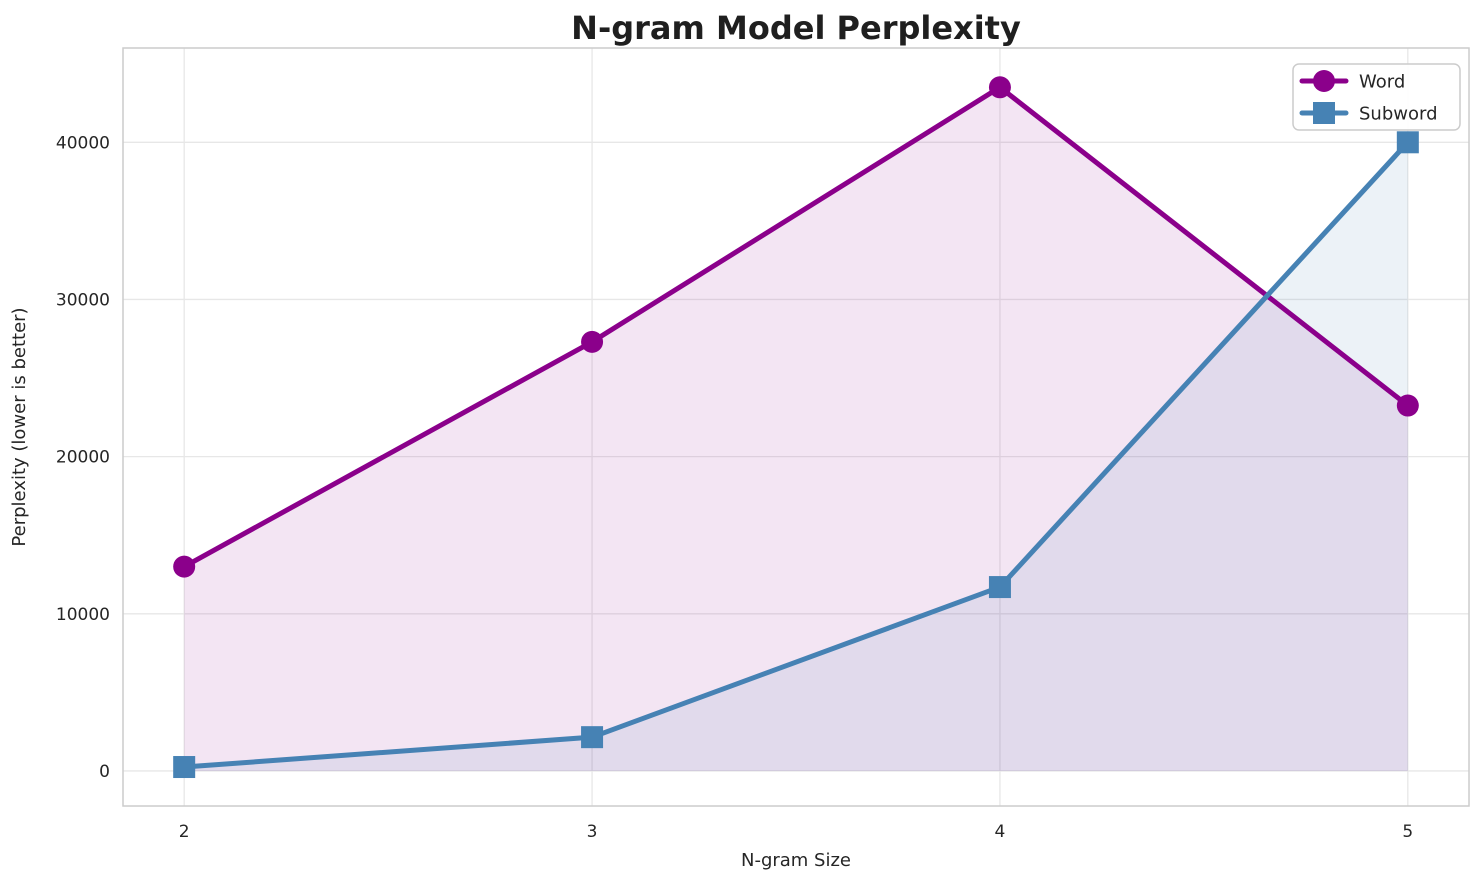 The image size is (1484, 885). I want to click on legend: Word Subword, so click(1376, 97).